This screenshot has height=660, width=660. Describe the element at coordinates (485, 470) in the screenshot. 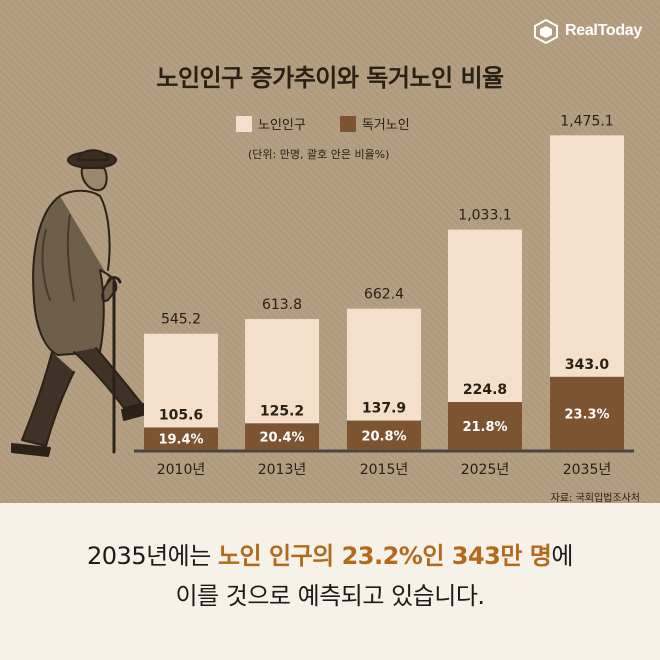

I see `x-tick-label: 2025년` at that location.